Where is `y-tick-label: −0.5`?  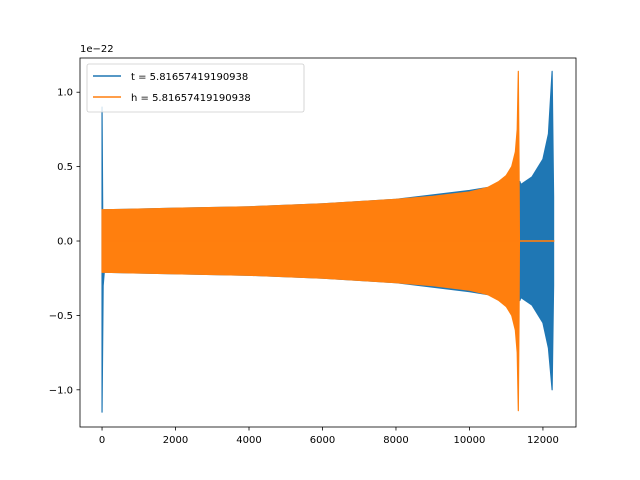
y-tick-label: −0.5 is located at coordinates (61, 316).